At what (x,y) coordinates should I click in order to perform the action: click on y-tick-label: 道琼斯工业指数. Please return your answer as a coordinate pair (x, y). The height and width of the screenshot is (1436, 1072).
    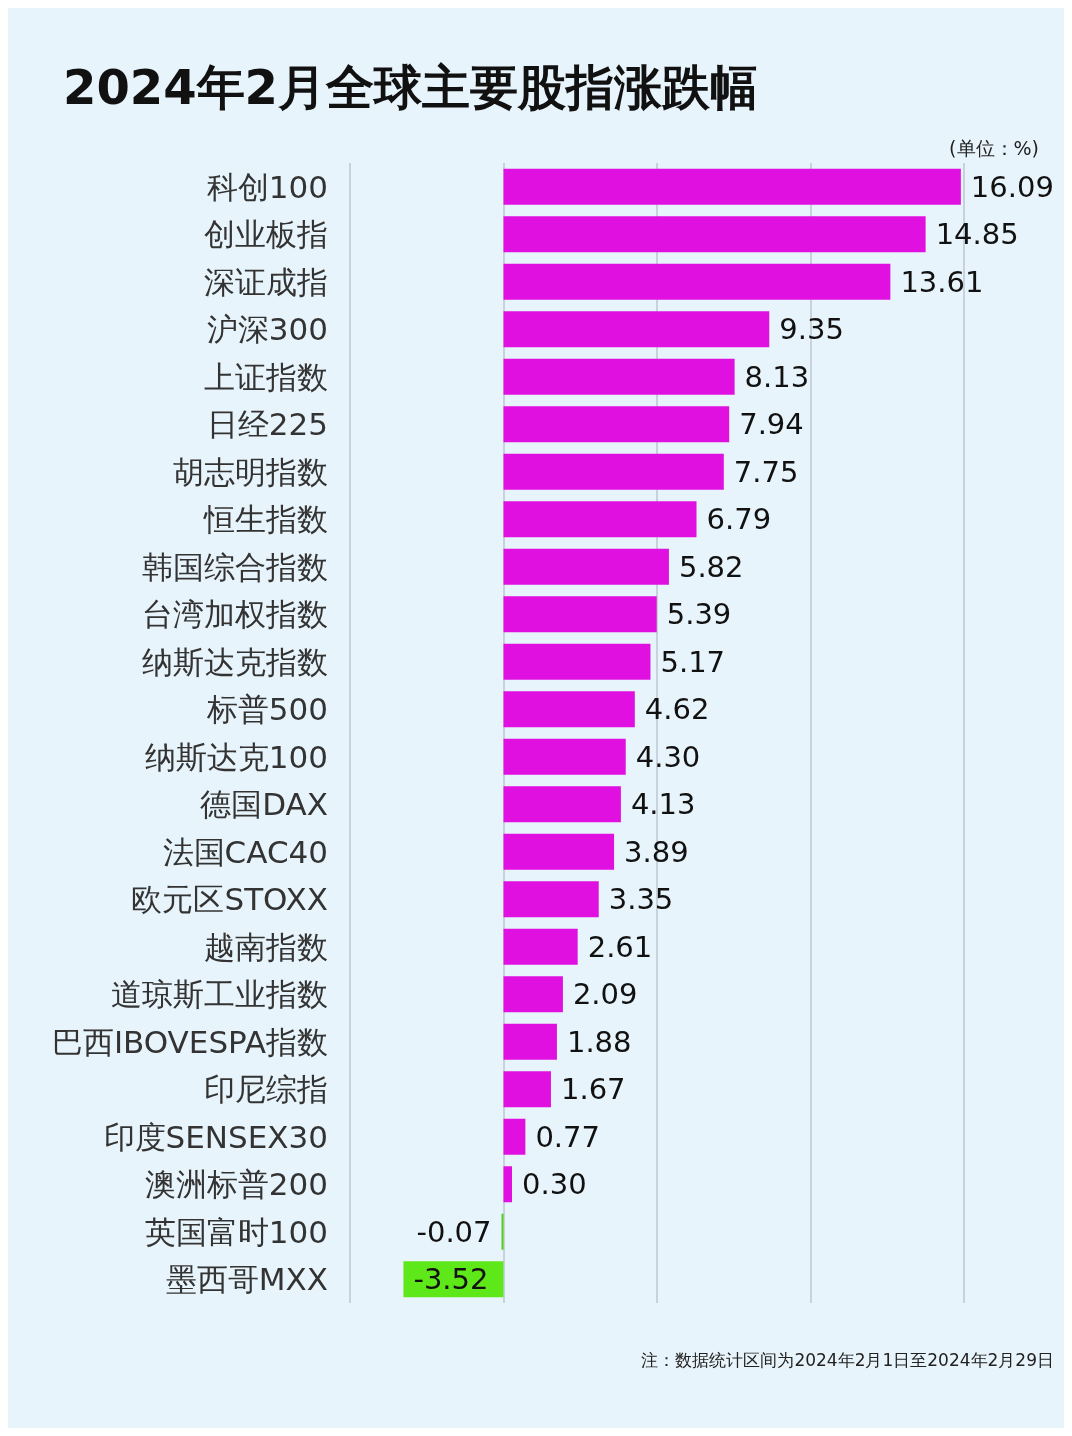
    Looking at the image, I should click on (219, 994).